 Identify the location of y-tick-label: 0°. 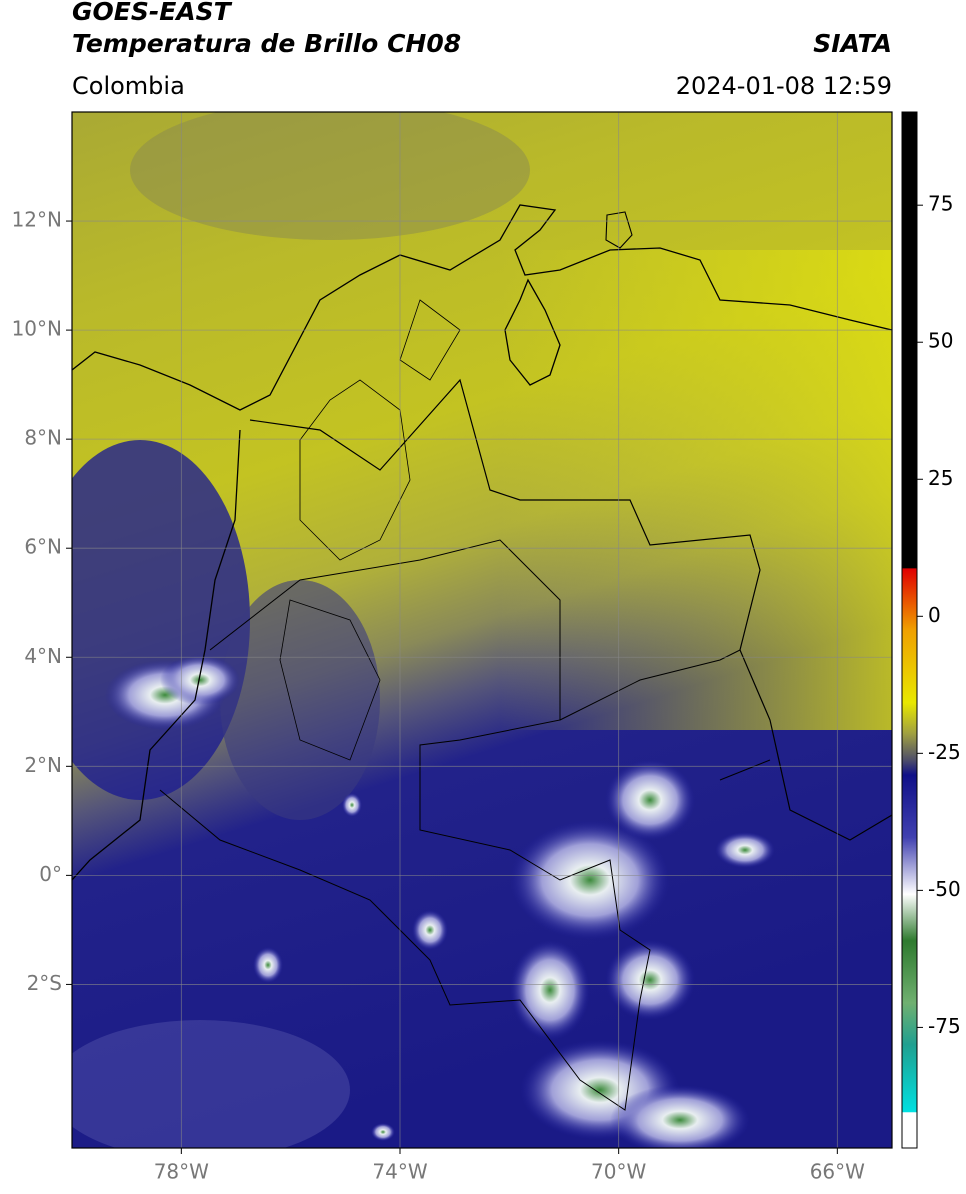
(50, 874).